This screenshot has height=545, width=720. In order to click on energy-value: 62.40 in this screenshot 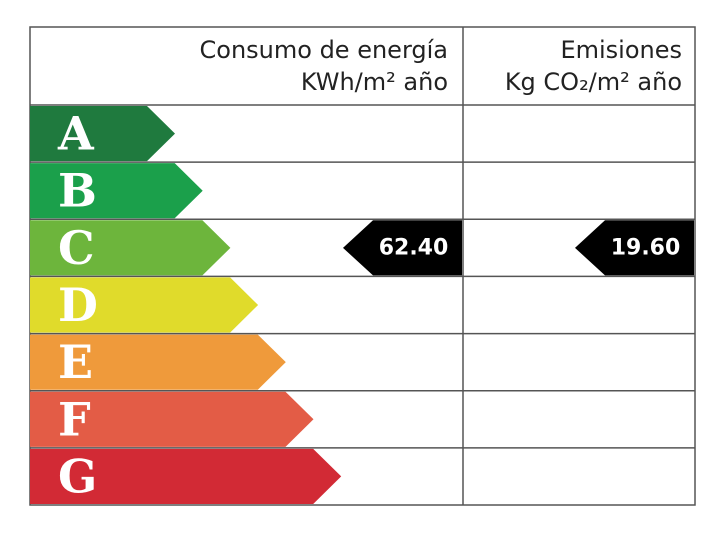, I will do `click(414, 247)`.